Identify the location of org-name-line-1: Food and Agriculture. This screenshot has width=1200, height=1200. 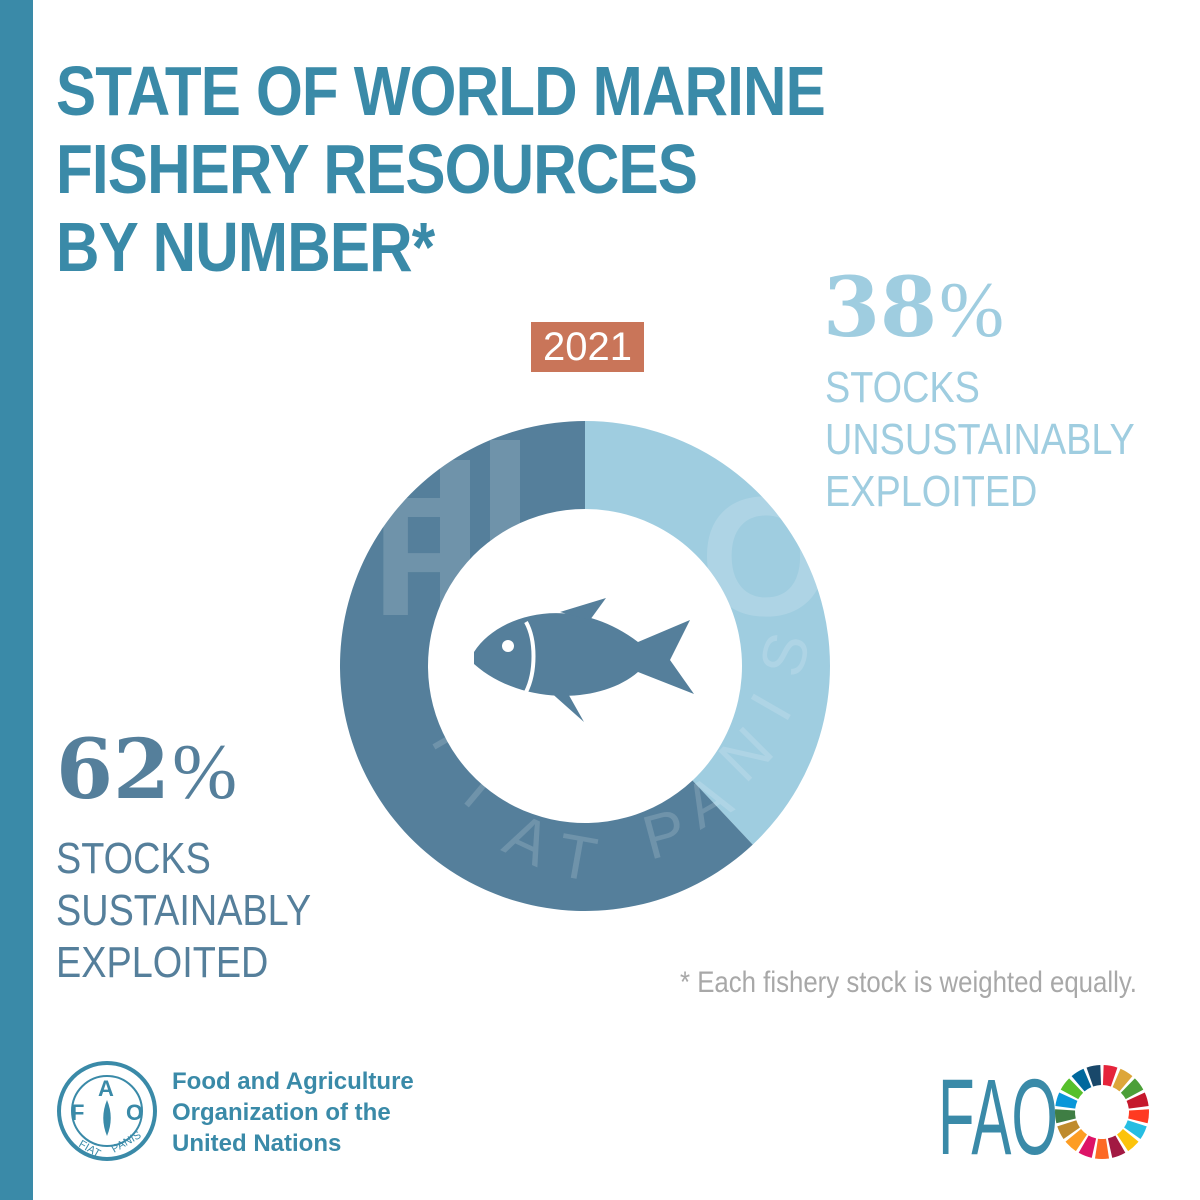
(293, 1081).